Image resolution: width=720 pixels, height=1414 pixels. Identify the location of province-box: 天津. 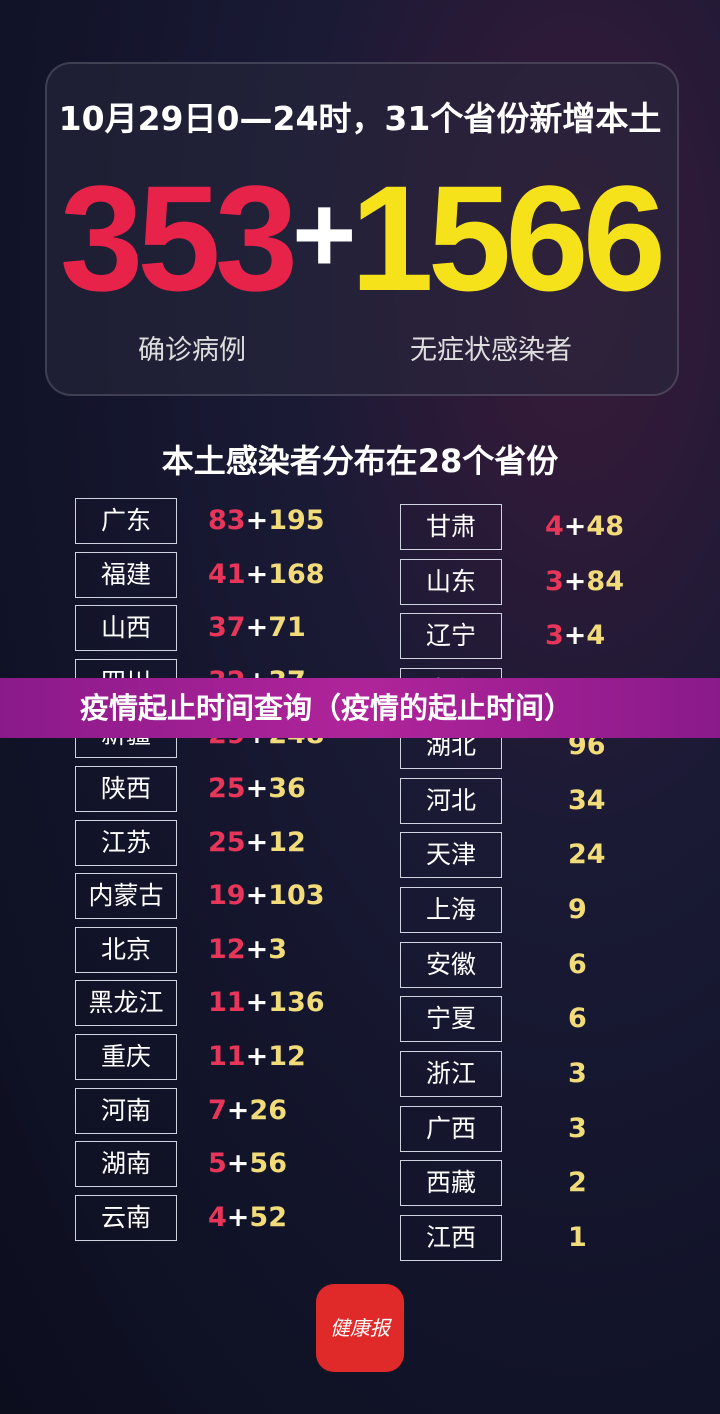
(451, 855).